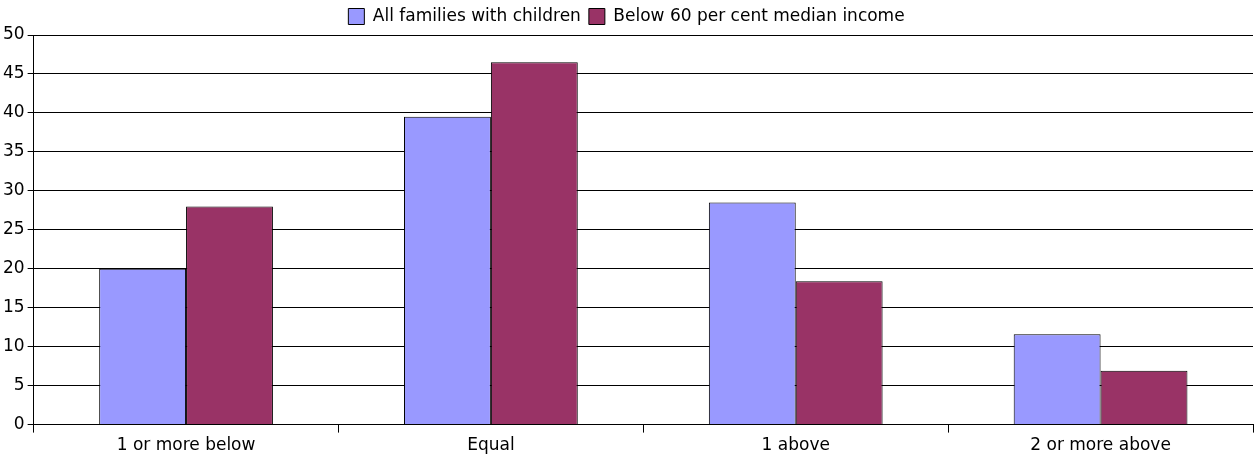 The height and width of the screenshot is (459, 1255). I want to click on y-tick-label: 45, so click(13, 72).